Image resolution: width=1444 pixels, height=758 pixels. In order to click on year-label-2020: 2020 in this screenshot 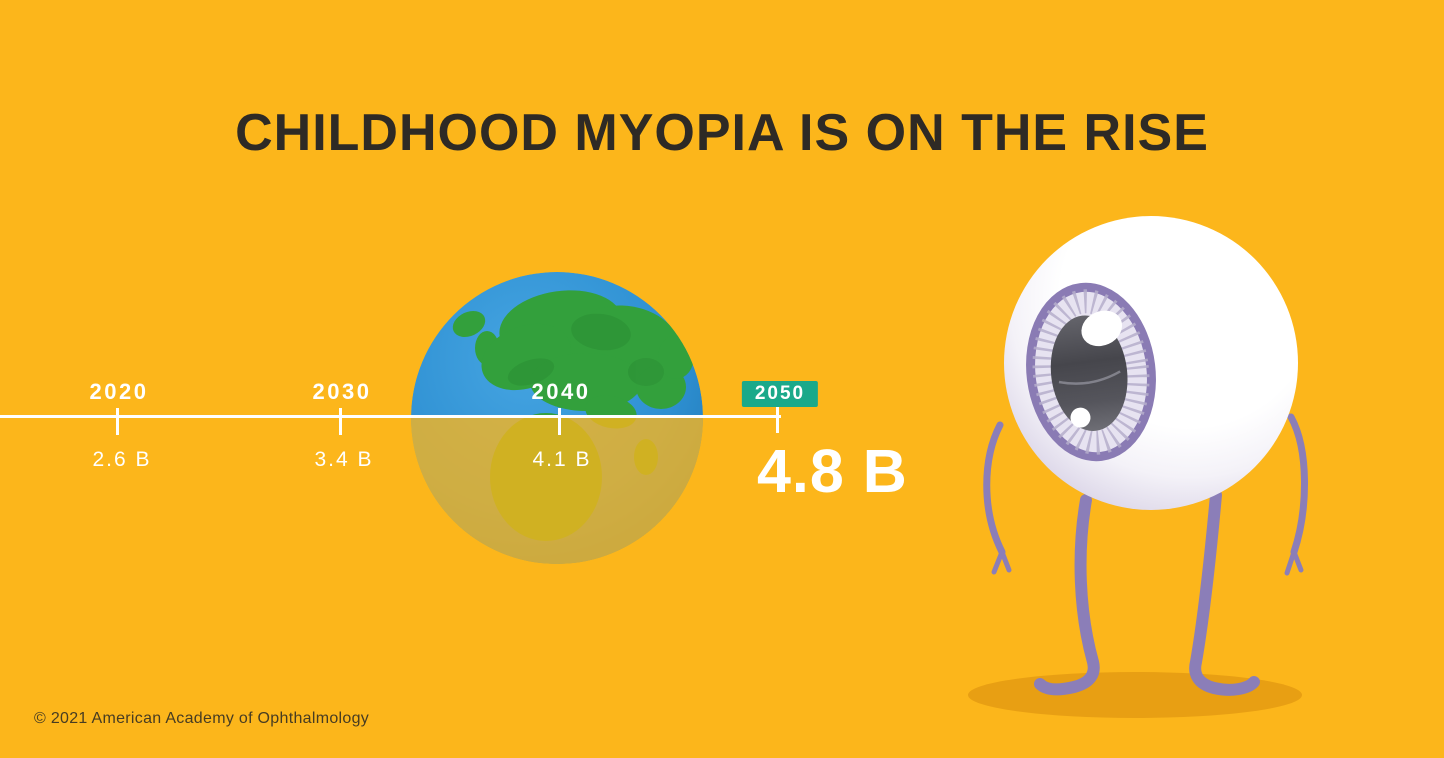, I will do `click(119, 391)`.